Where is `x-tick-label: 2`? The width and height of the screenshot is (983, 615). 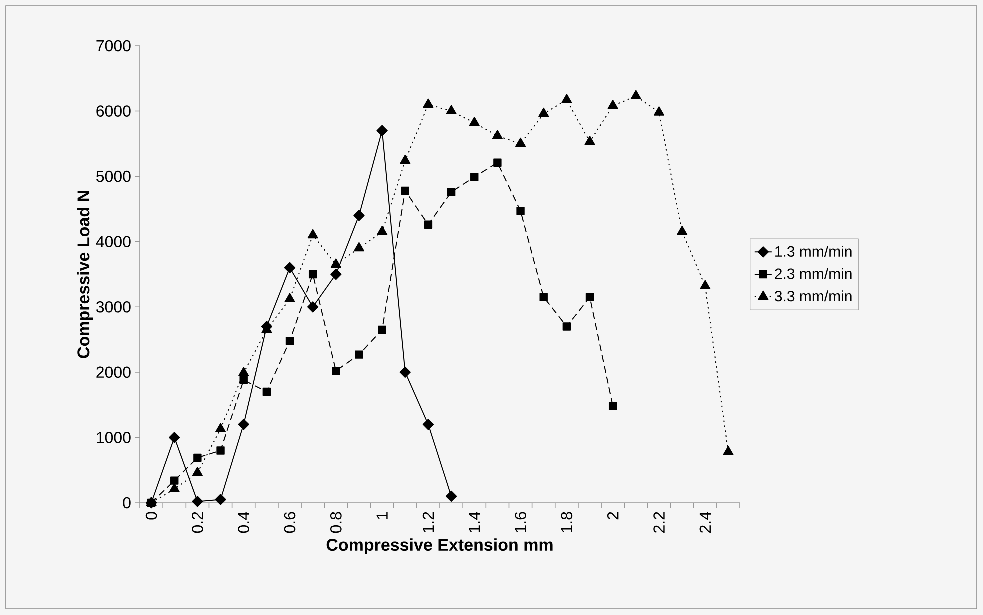
x-tick-label: 2 is located at coordinates (613, 516).